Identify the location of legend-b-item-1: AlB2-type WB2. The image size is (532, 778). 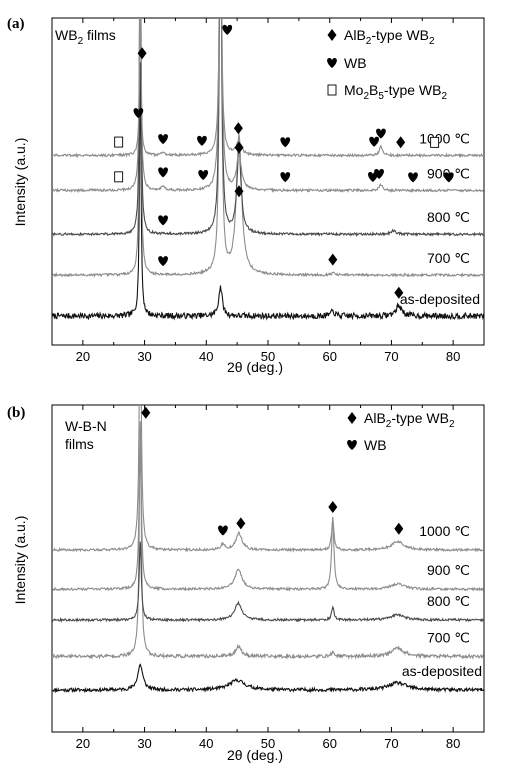
(409, 420).